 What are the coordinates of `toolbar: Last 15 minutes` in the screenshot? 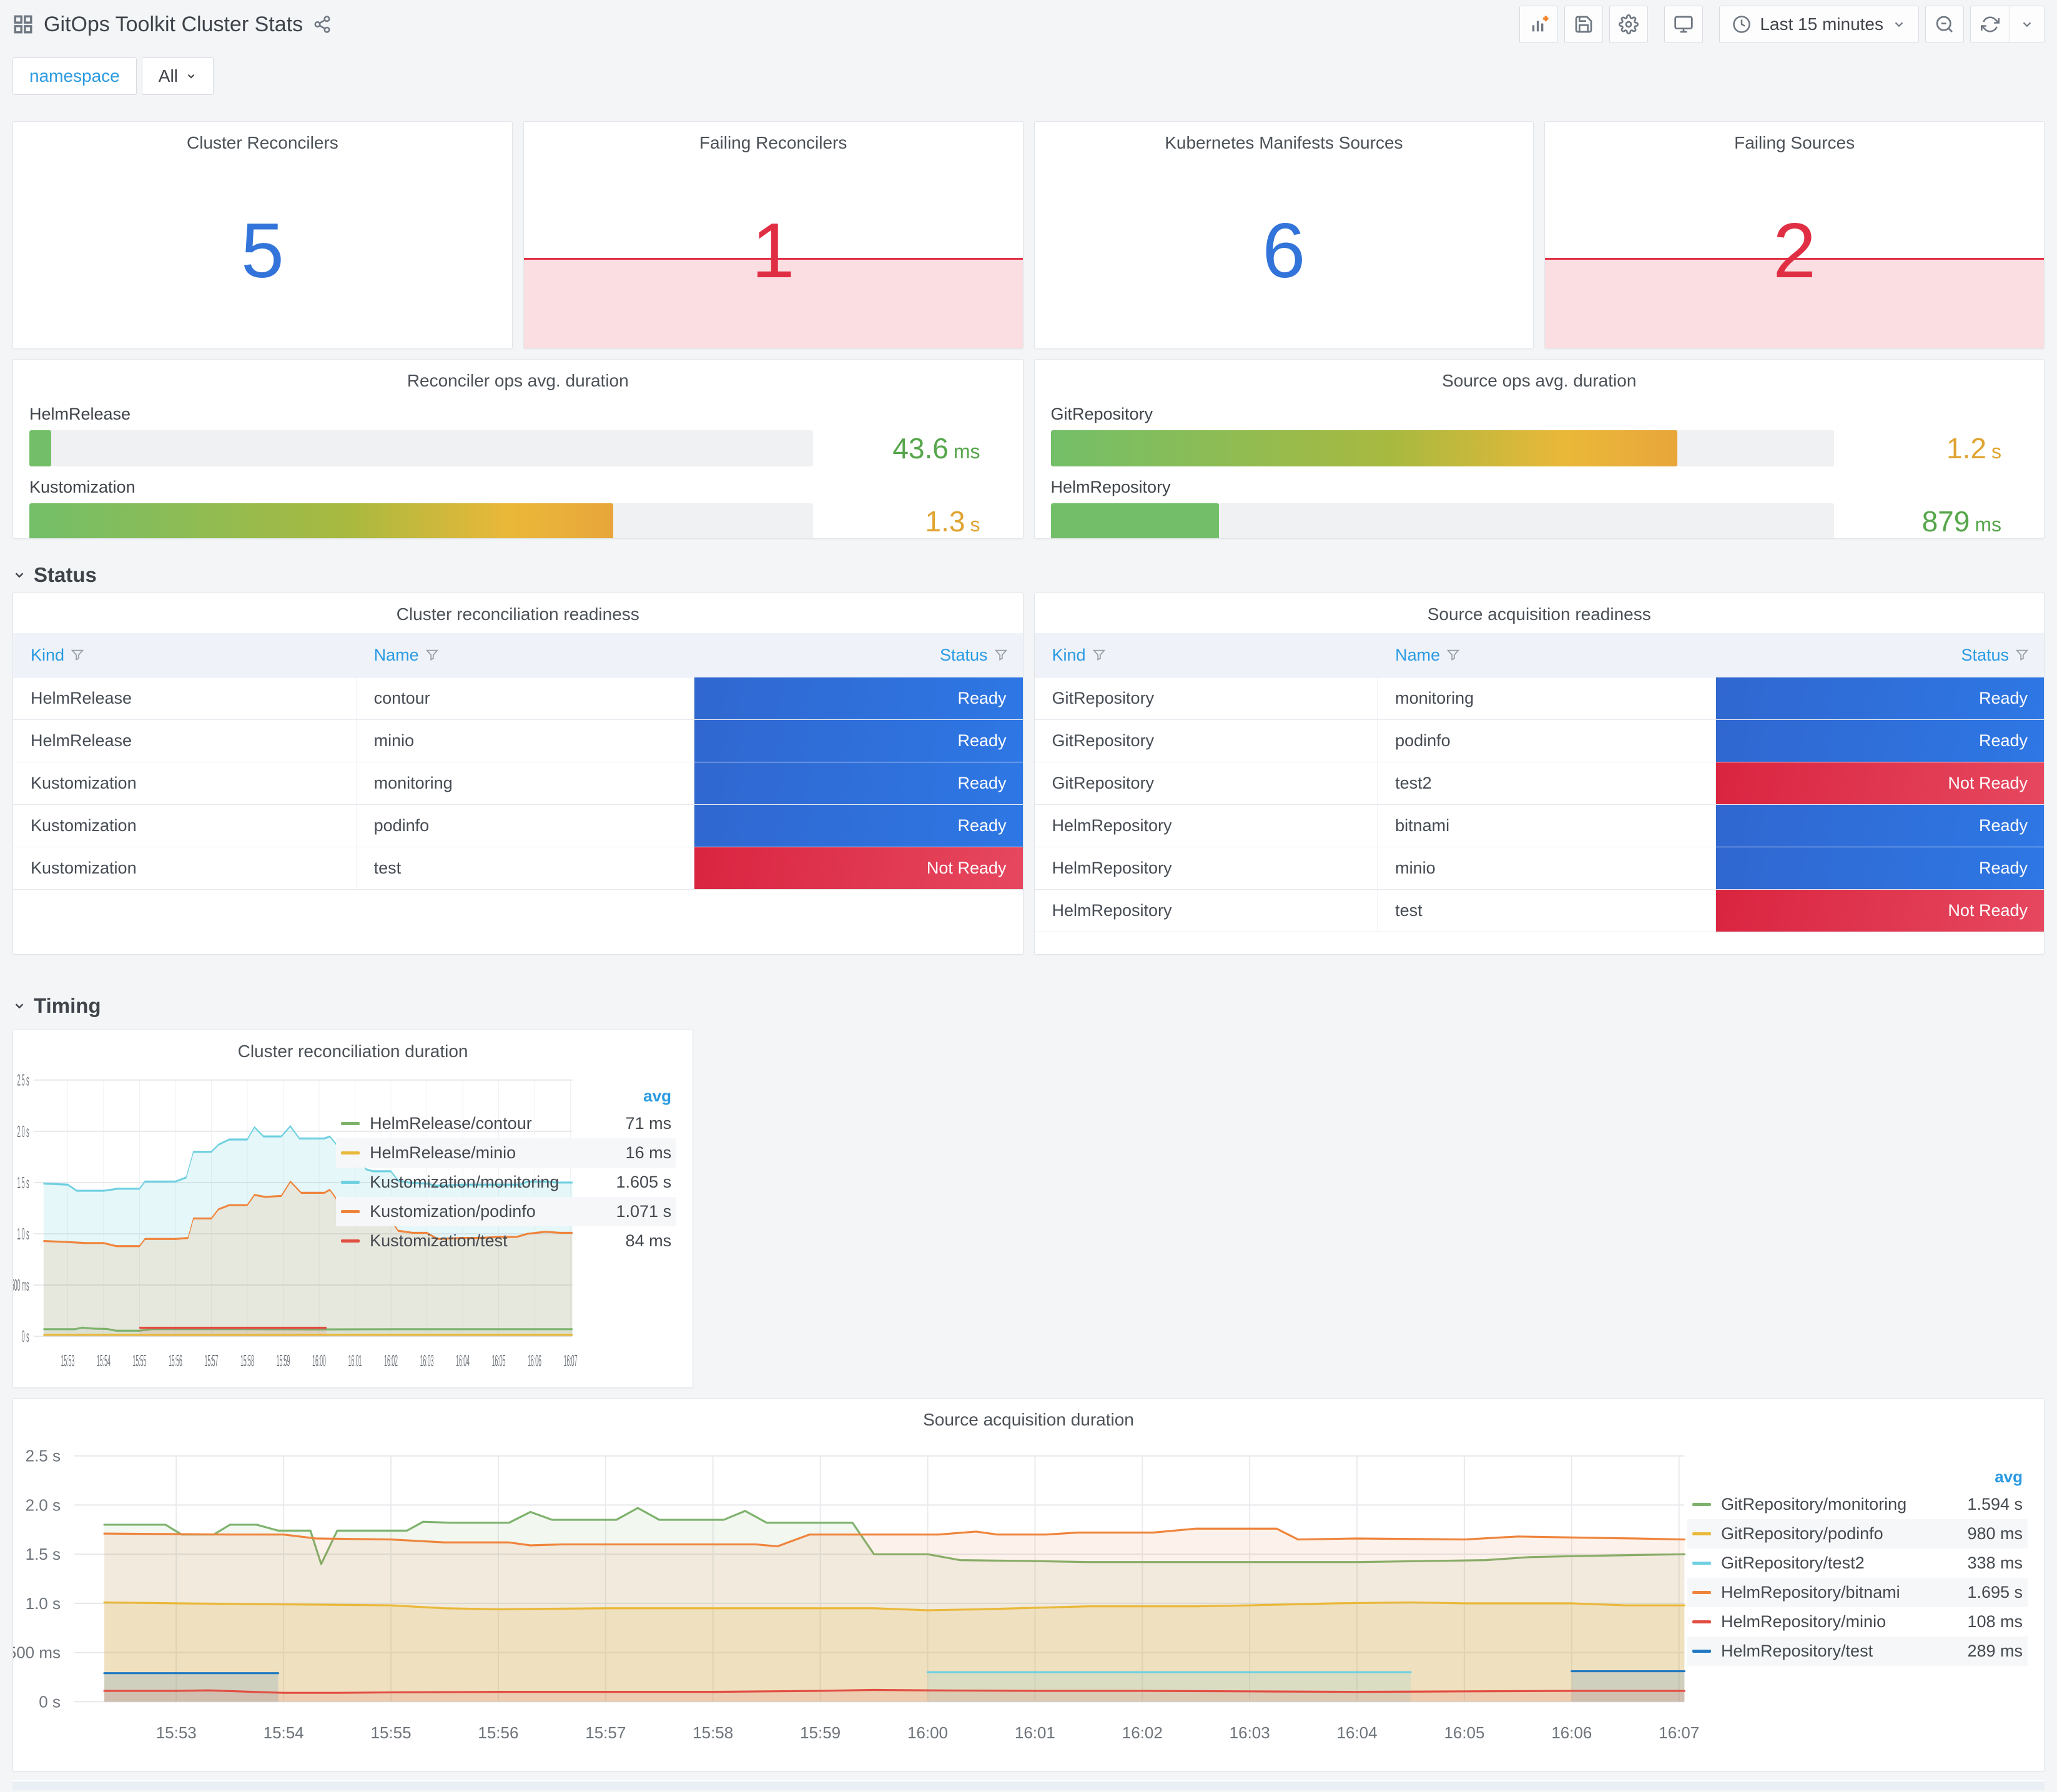 It's located at (1782, 24).